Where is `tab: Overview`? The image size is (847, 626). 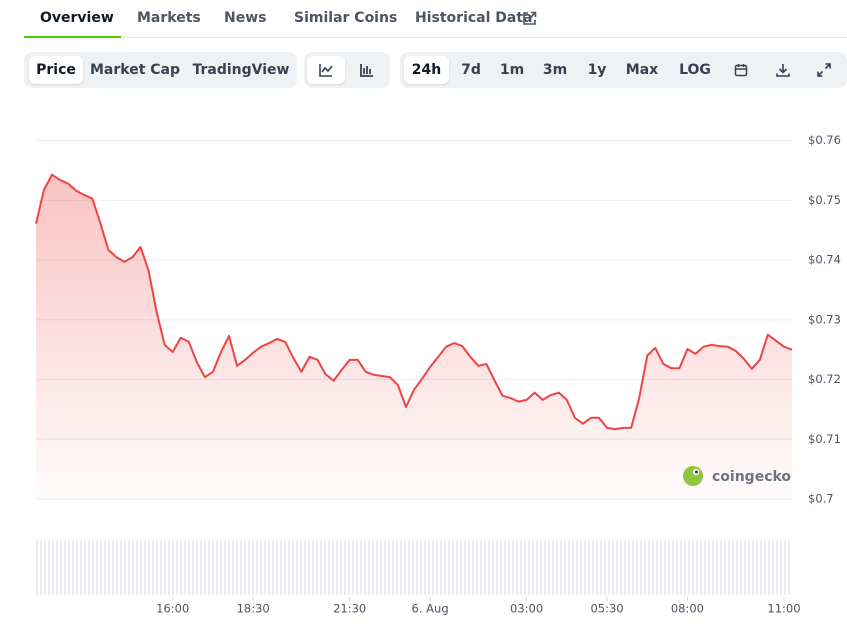 tab: Overview is located at coordinates (77, 18).